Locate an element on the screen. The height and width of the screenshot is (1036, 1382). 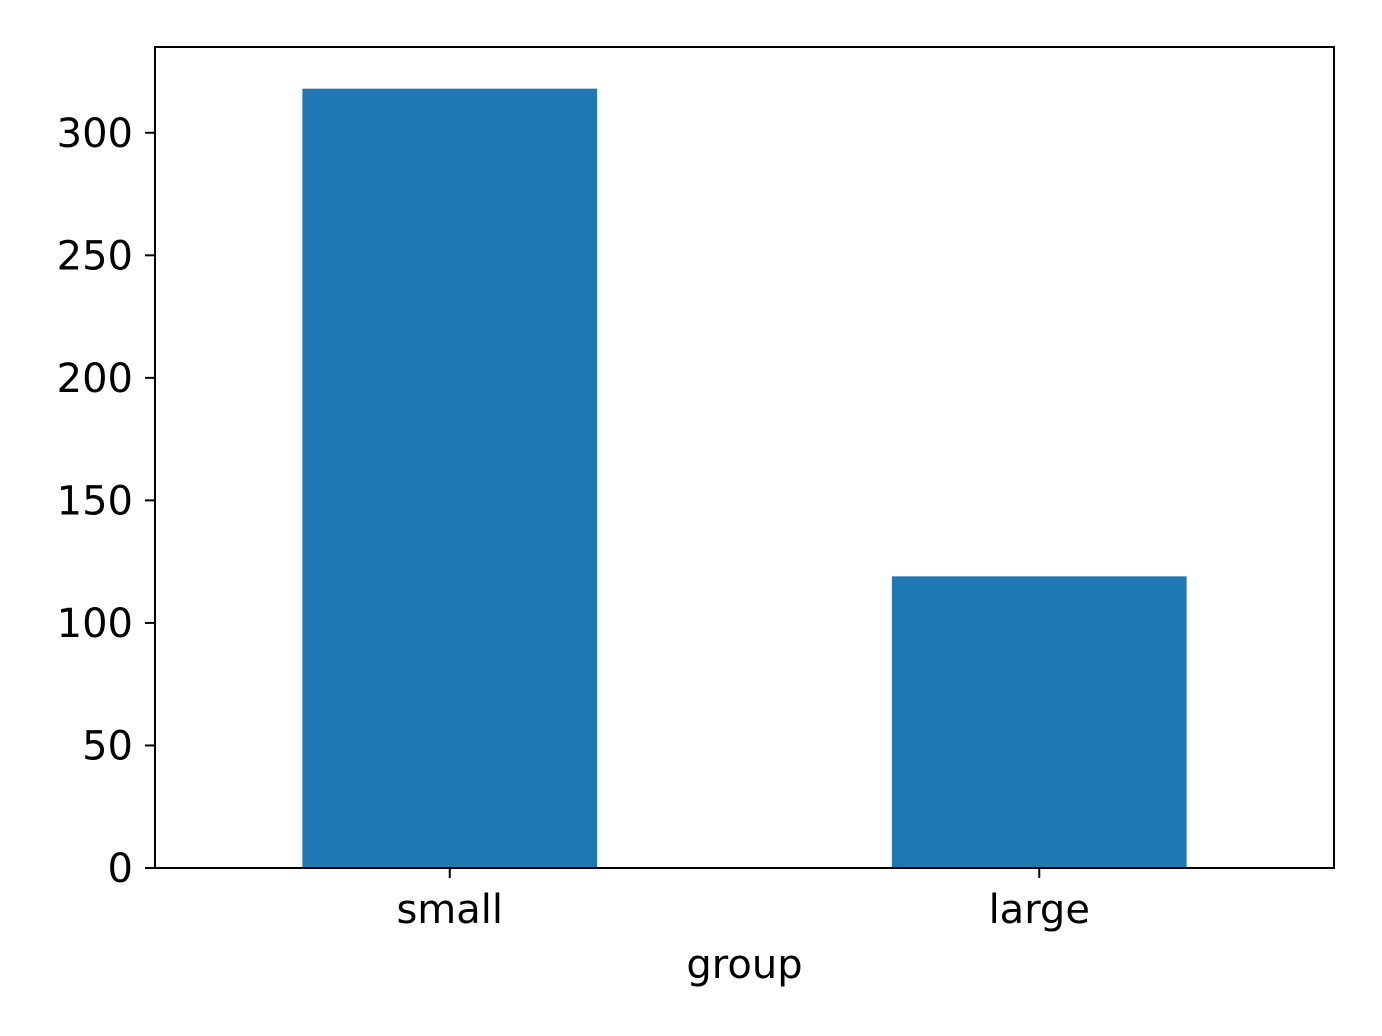
x-axis-label: group is located at coordinates (744, 965).